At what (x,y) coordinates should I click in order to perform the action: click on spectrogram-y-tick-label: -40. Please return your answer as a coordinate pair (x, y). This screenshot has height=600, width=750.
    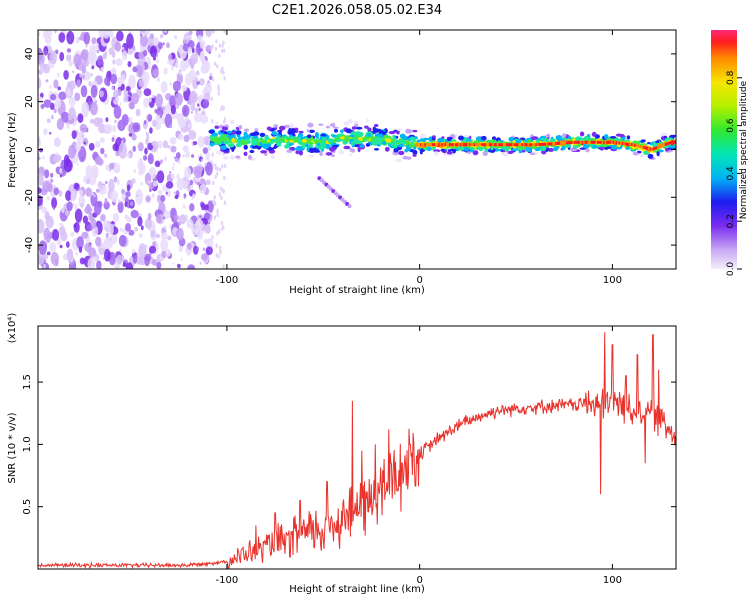
    Looking at the image, I should click on (29, 245).